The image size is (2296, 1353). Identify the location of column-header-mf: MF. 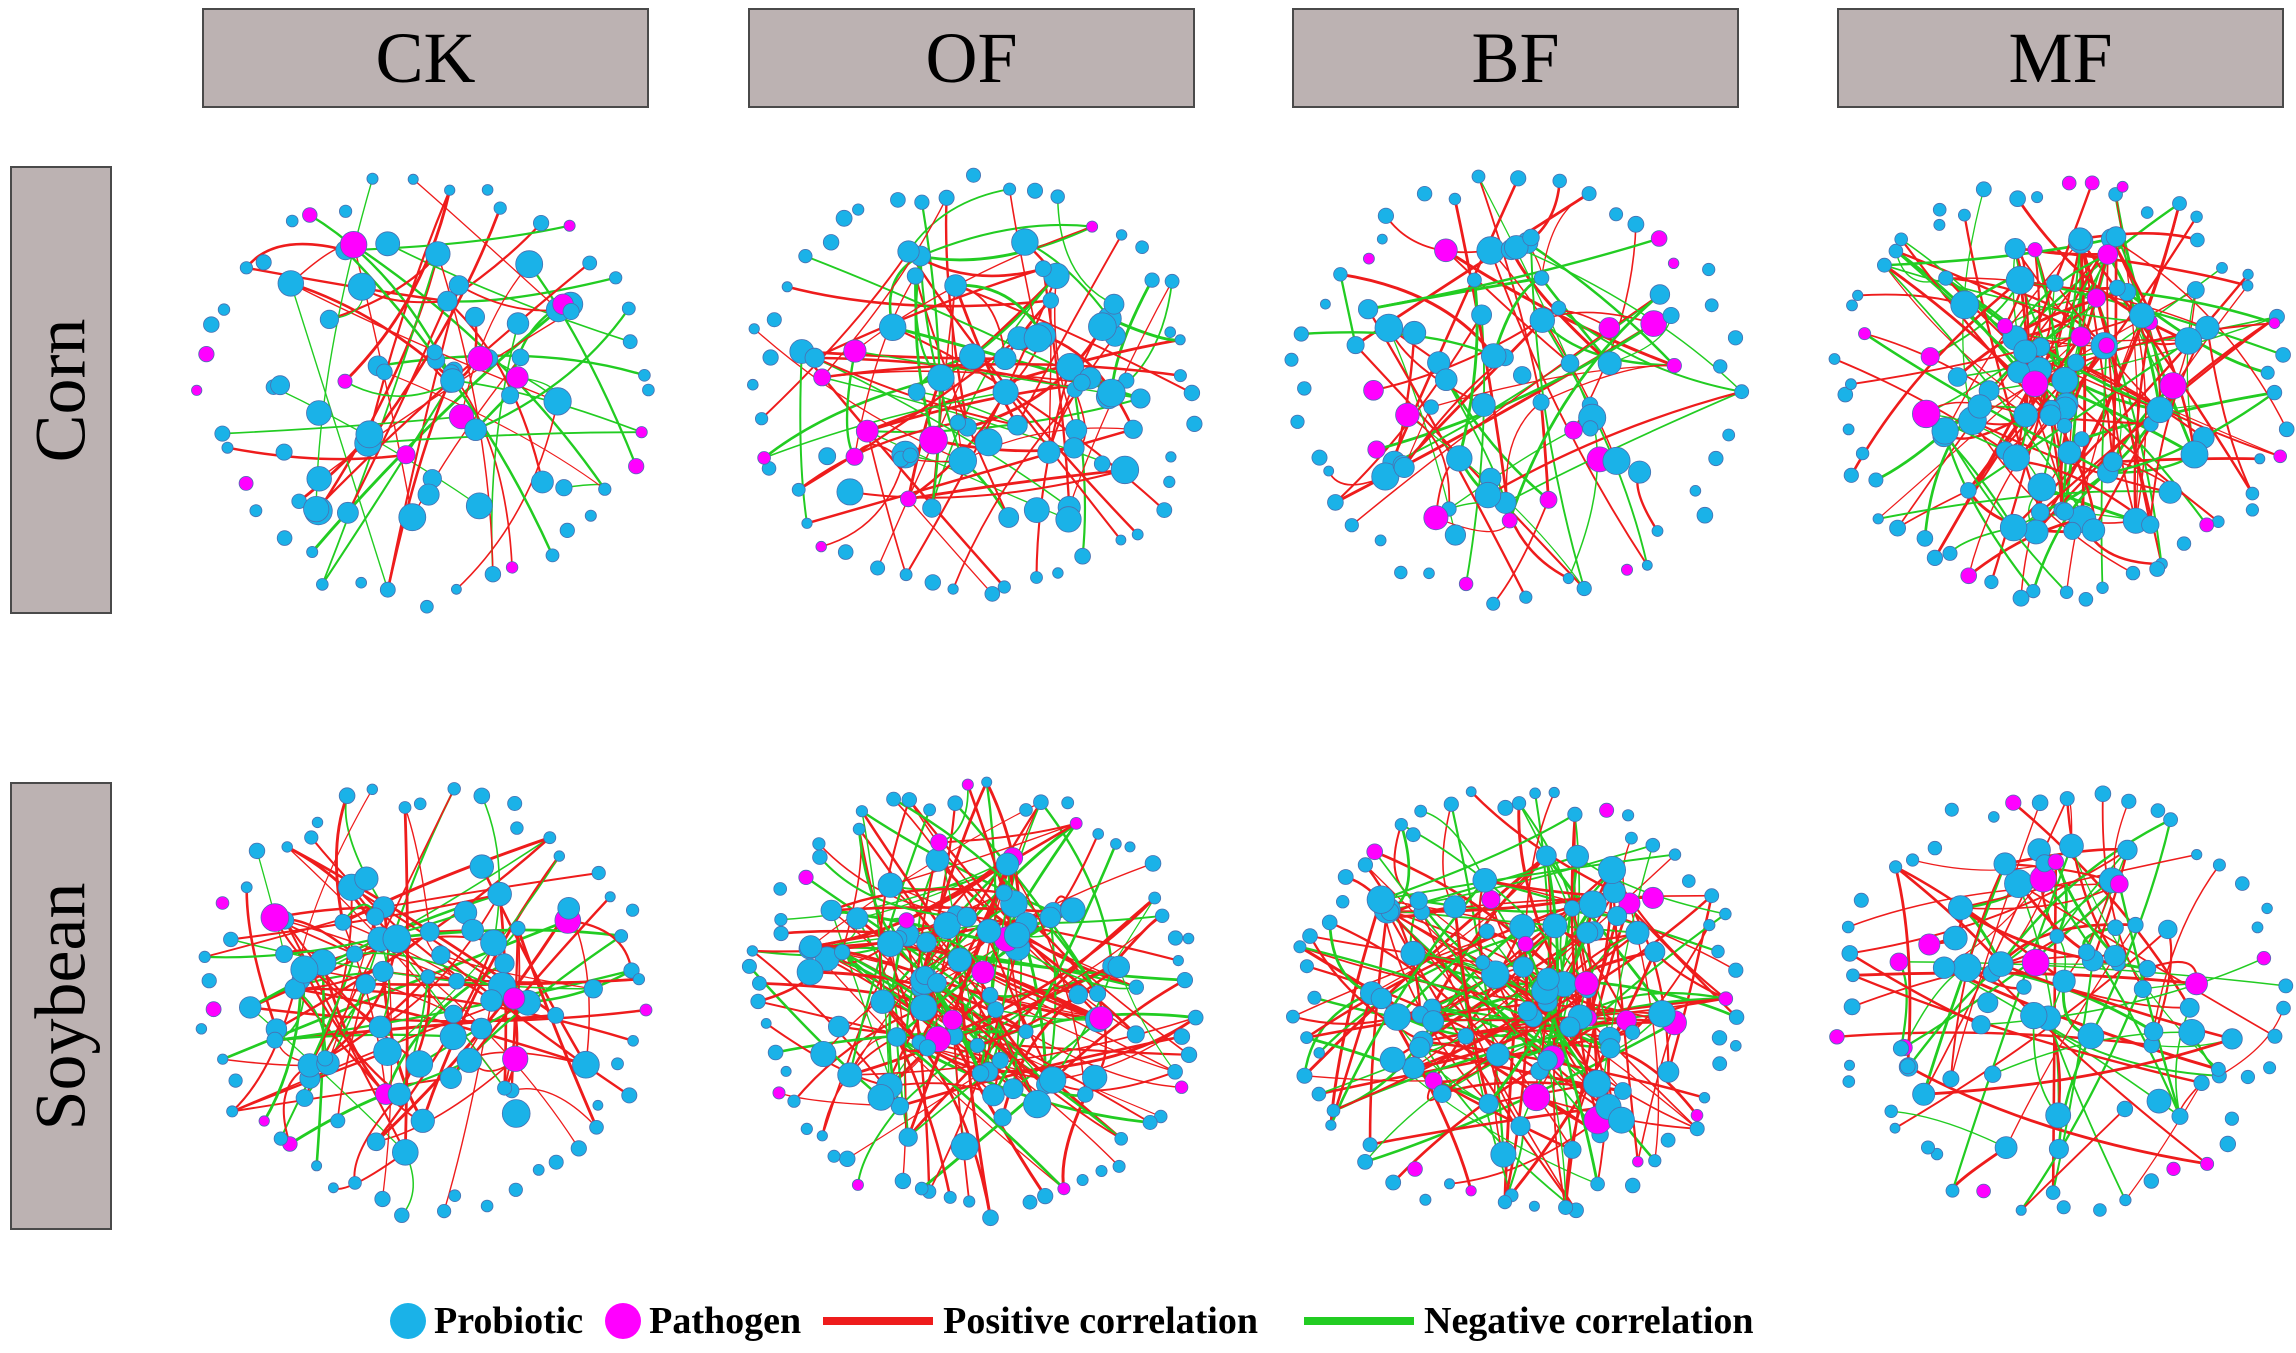
(2060, 58).